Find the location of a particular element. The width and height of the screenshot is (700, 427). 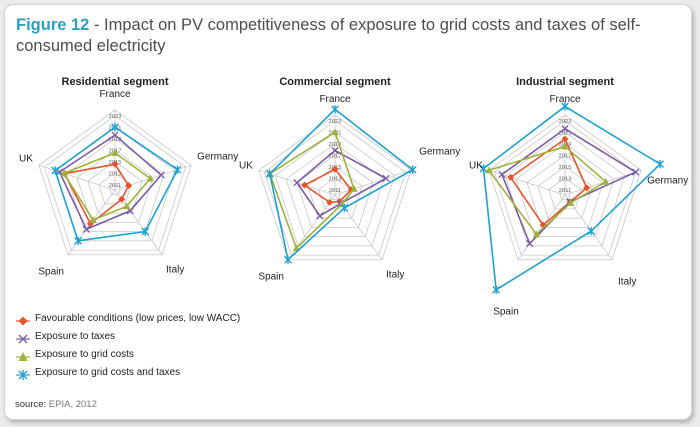

chart-title: Commercial segment is located at coordinates (335, 82).